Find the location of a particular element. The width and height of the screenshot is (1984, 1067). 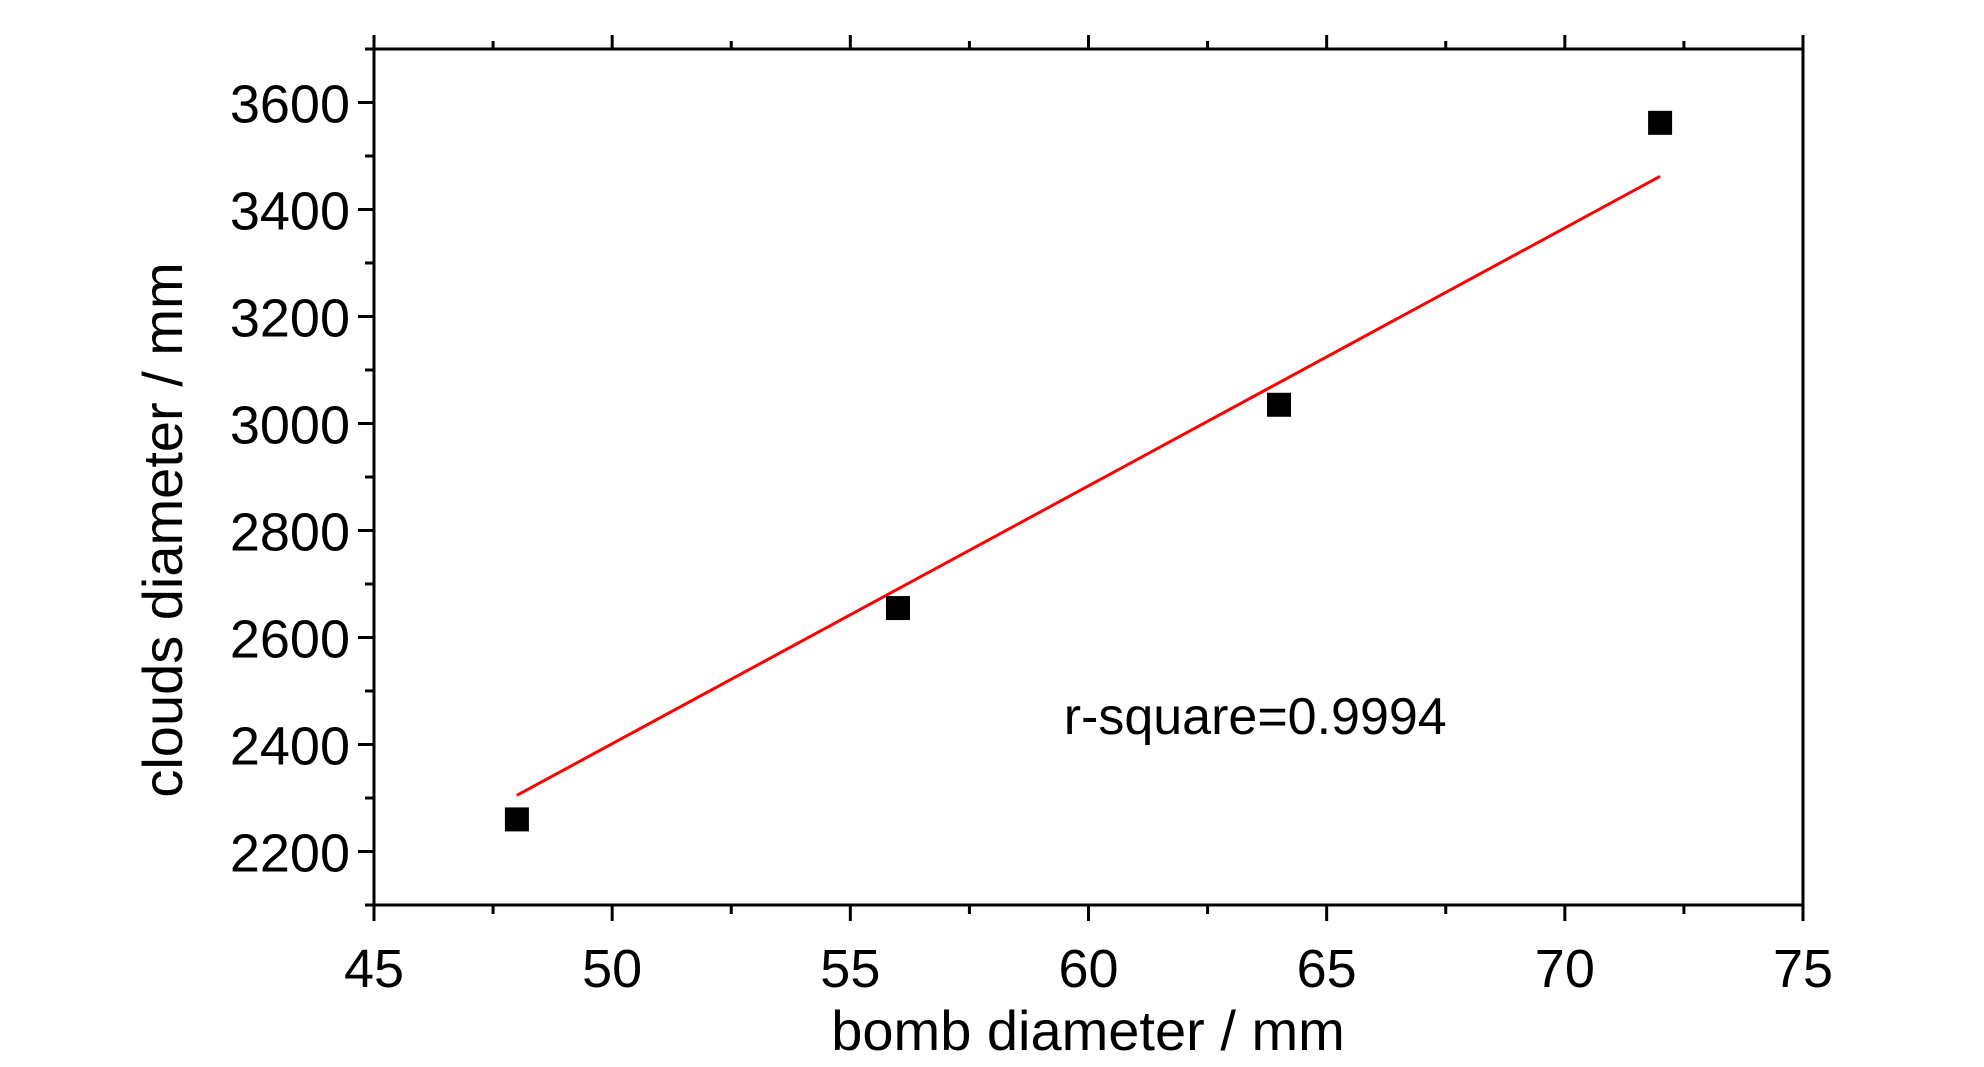

x-axis-tick-labels: 45 50 55 60 65 70 75 is located at coordinates (1088, 969).